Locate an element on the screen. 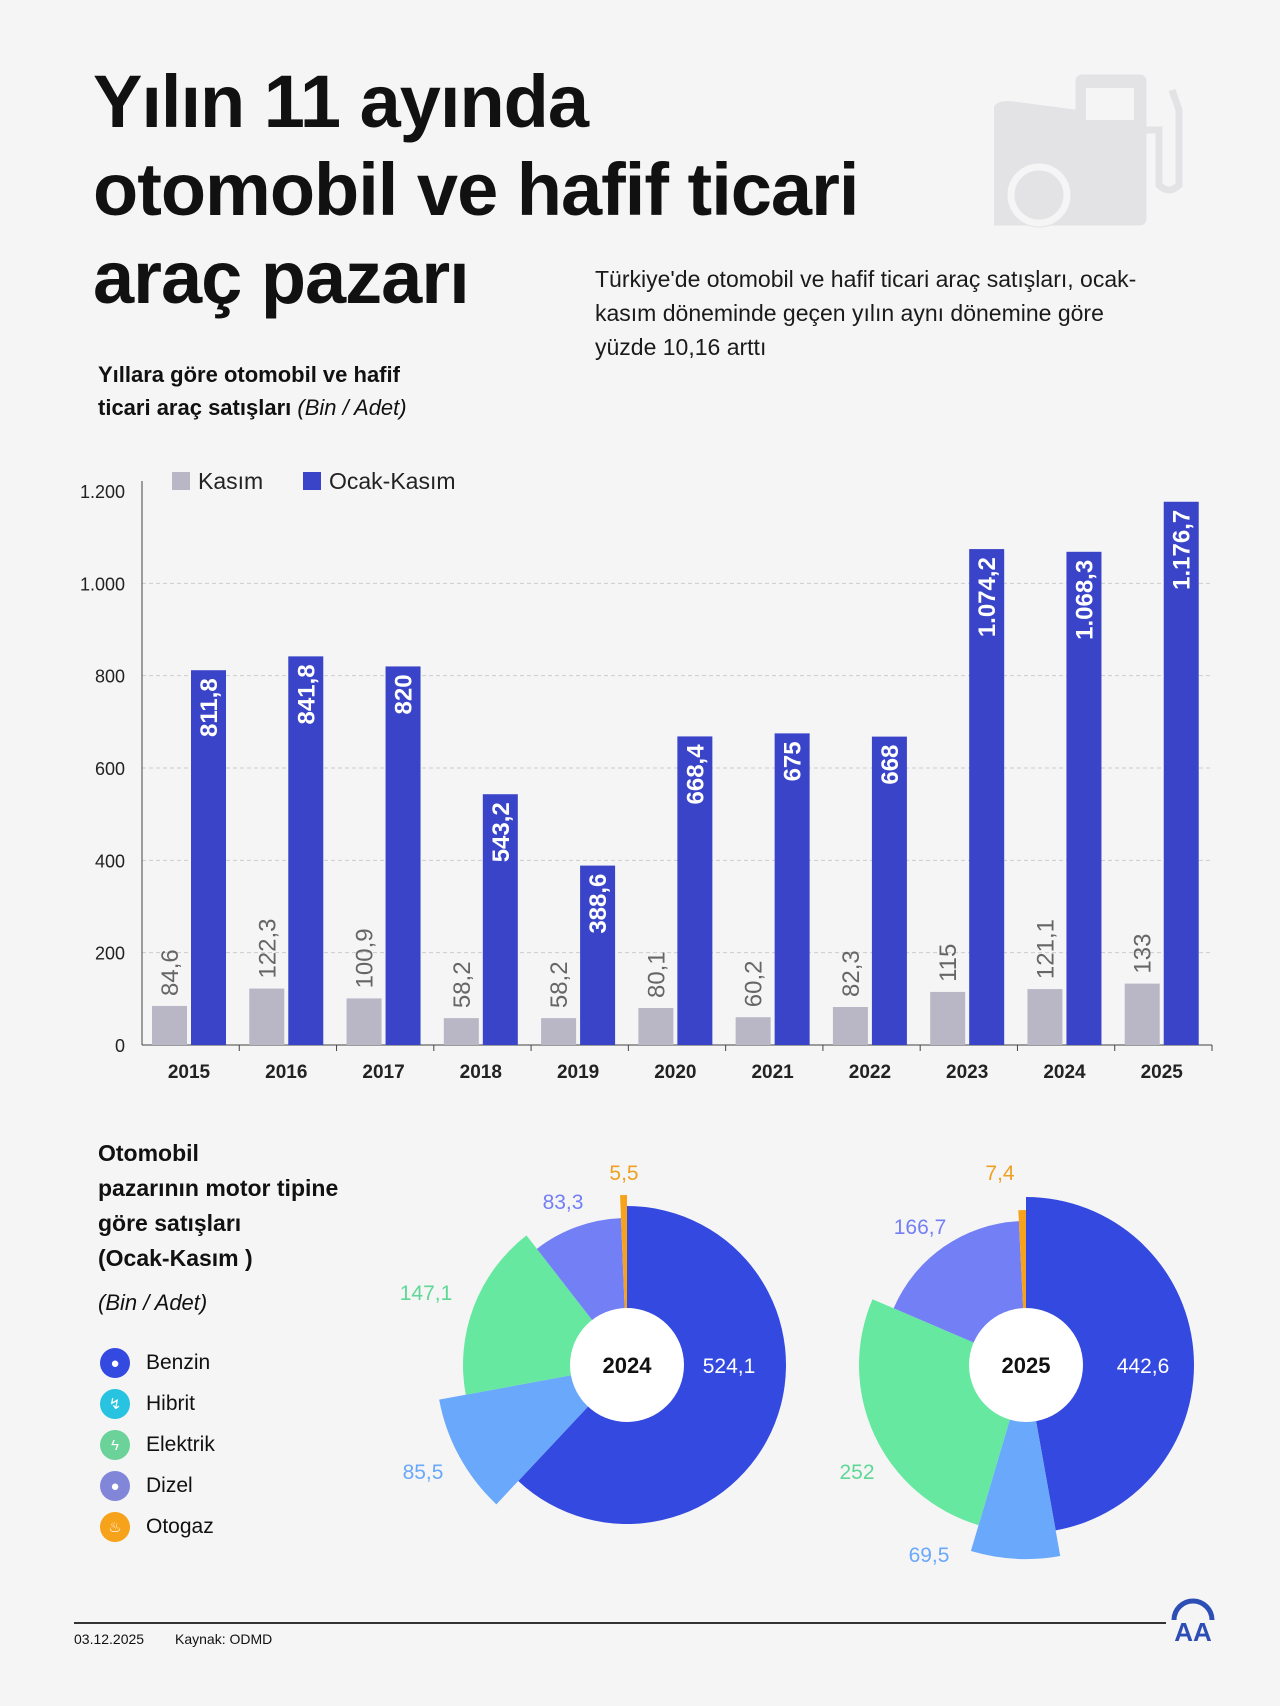 Image resolution: width=1280 pixels, height=1706 pixels. svg-text: AA is located at coordinates (1193, 1630).